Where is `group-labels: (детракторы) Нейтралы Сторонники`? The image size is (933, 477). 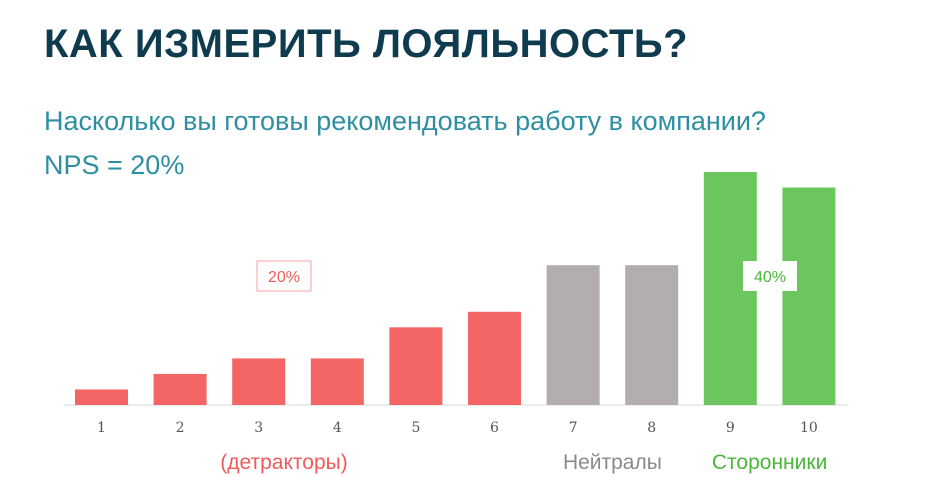 group-labels: (детракторы) Нейтралы Сторонники is located at coordinates (523, 462).